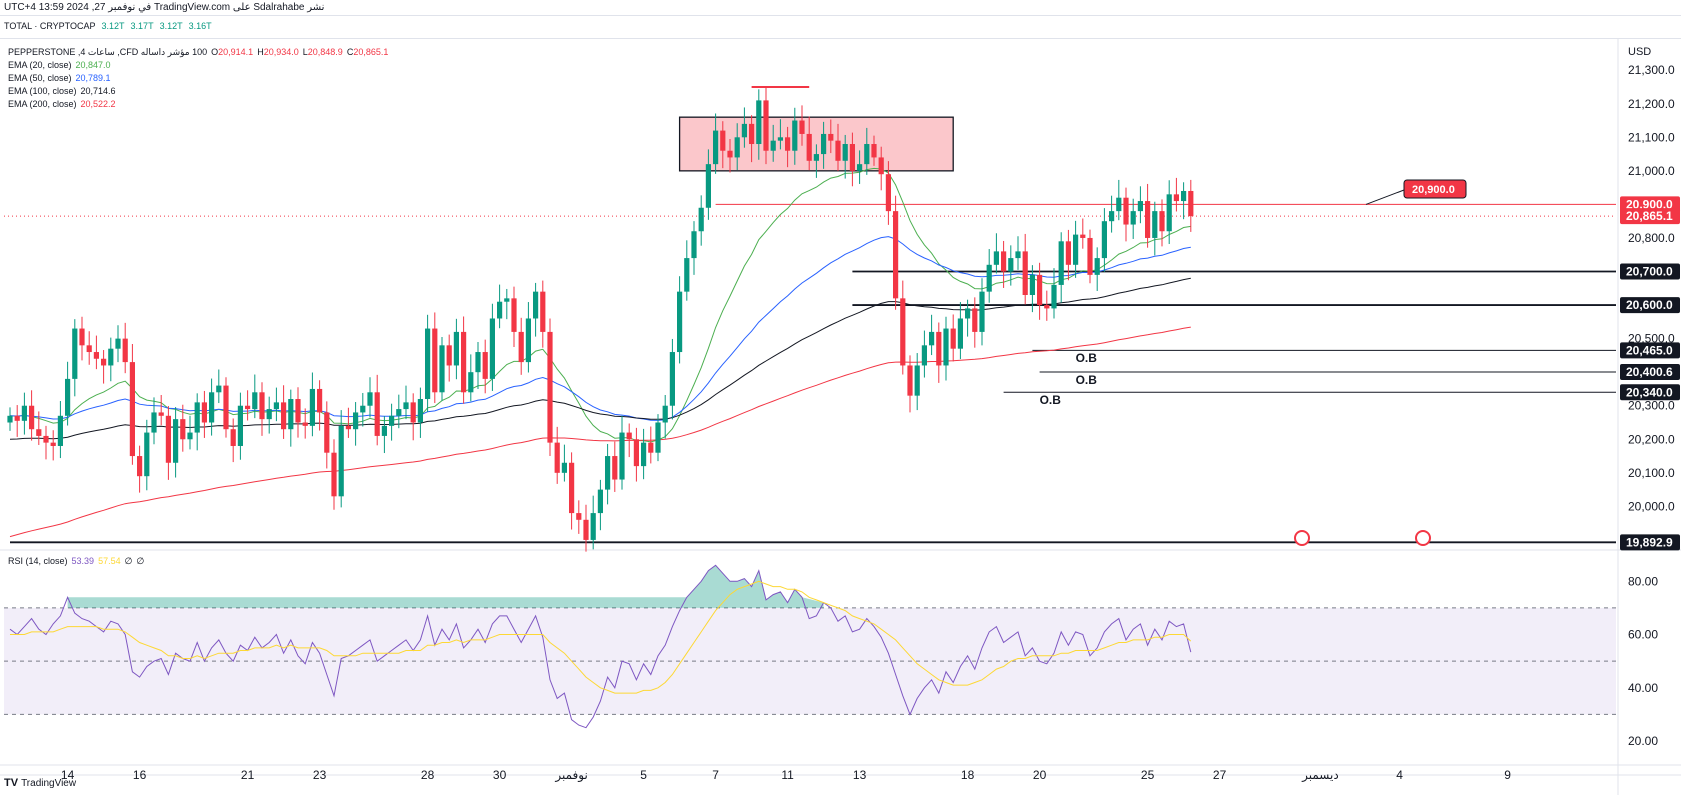 The width and height of the screenshot is (1681, 795). I want to click on ema-row: EMA (20, close) 20,847.0, so click(59, 65).